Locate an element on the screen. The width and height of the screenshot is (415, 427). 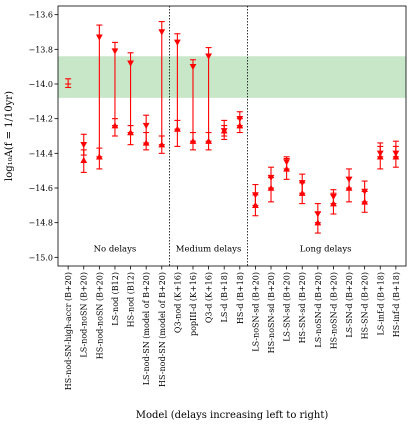
x-tick-label: LS-noSN-sd (B+20) is located at coordinates (255, 312).